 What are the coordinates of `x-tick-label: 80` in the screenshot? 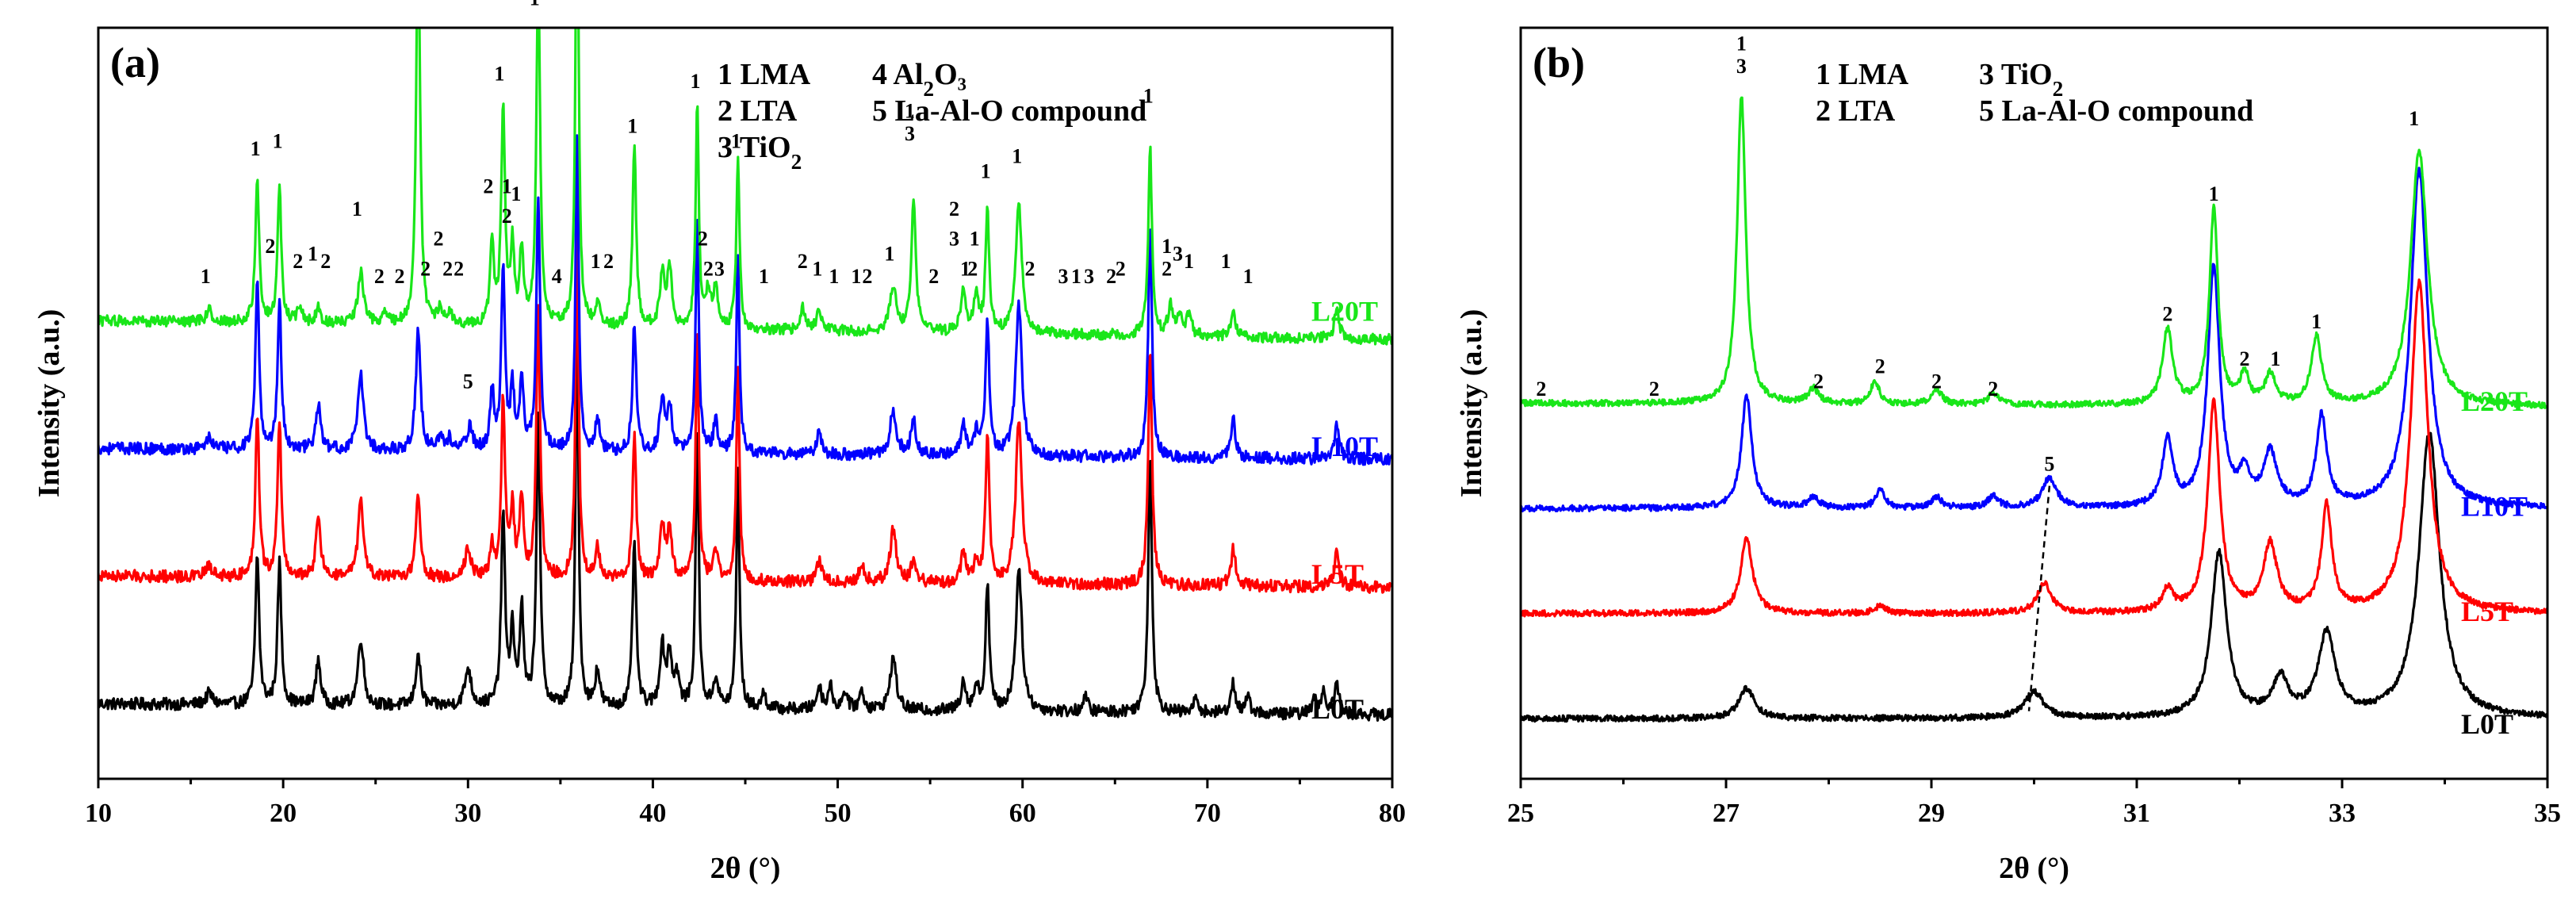 It's located at (1392, 813).